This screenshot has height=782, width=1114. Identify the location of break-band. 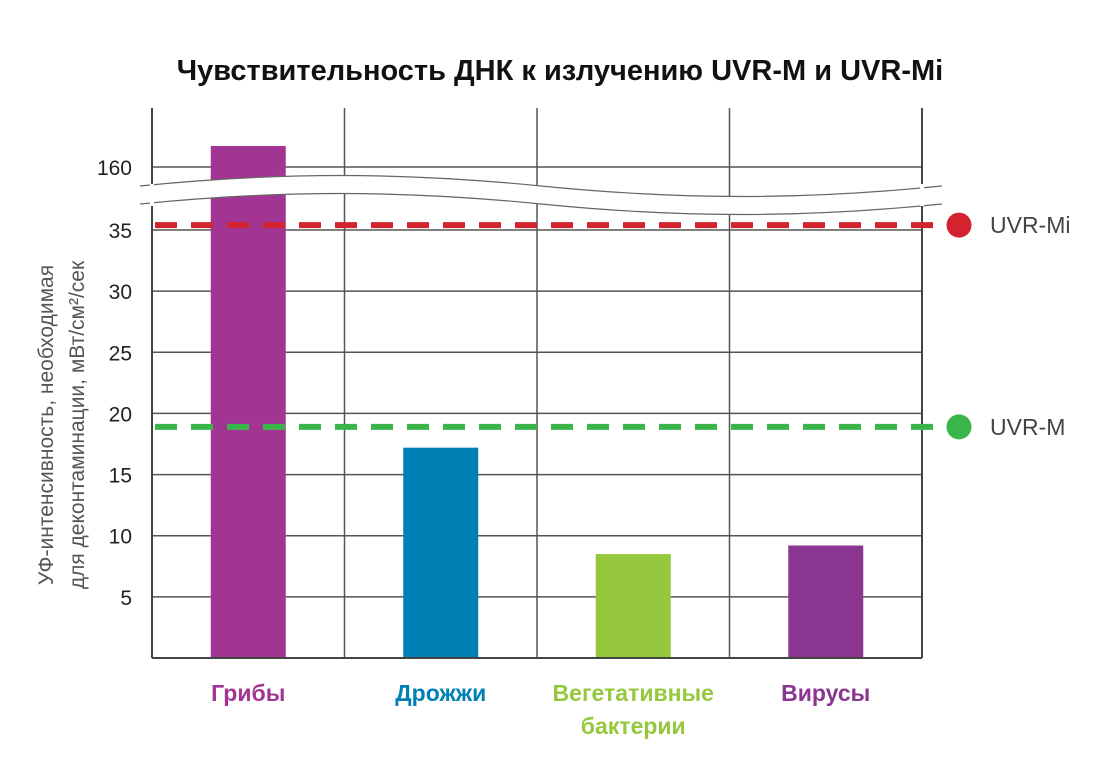
(541, 195).